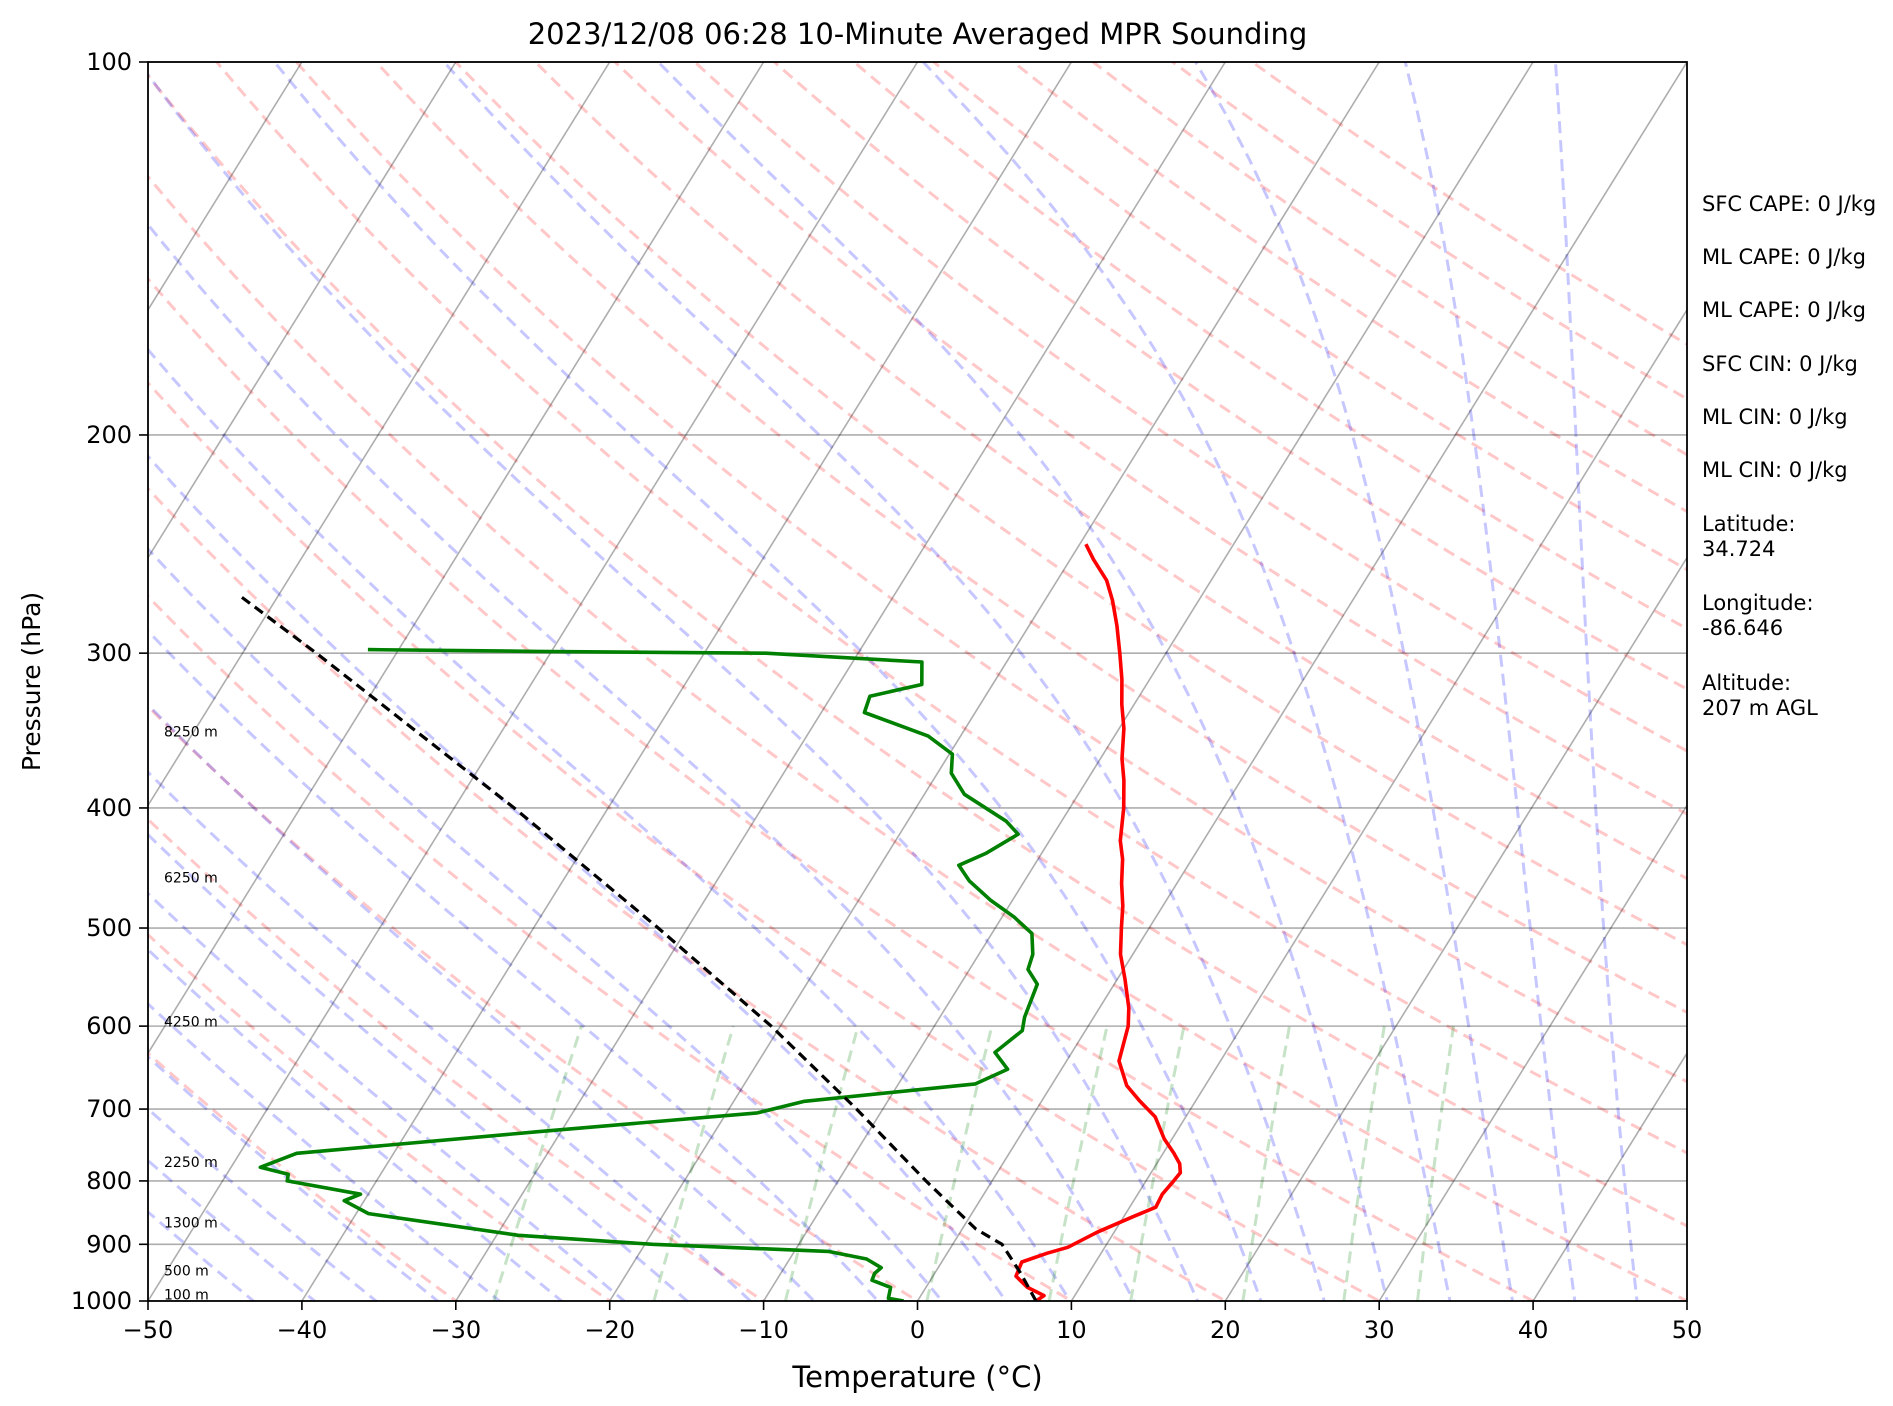 Image resolution: width=1893 pixels, height=1406 pixels. What do you see at coordinates (1098, 922) in the screenshot?
I see `temperature-profile-line` at bounding box center [1098, 922].